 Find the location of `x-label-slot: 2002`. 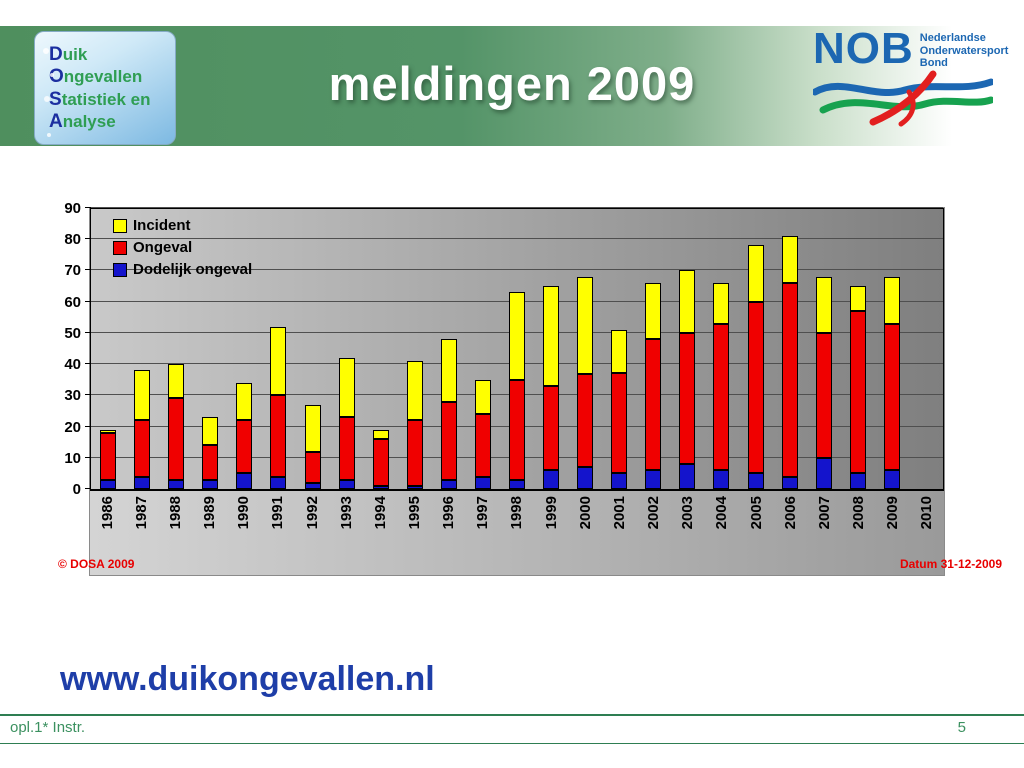

x-label-slot: 2002 is located at coordinates (654, 534).